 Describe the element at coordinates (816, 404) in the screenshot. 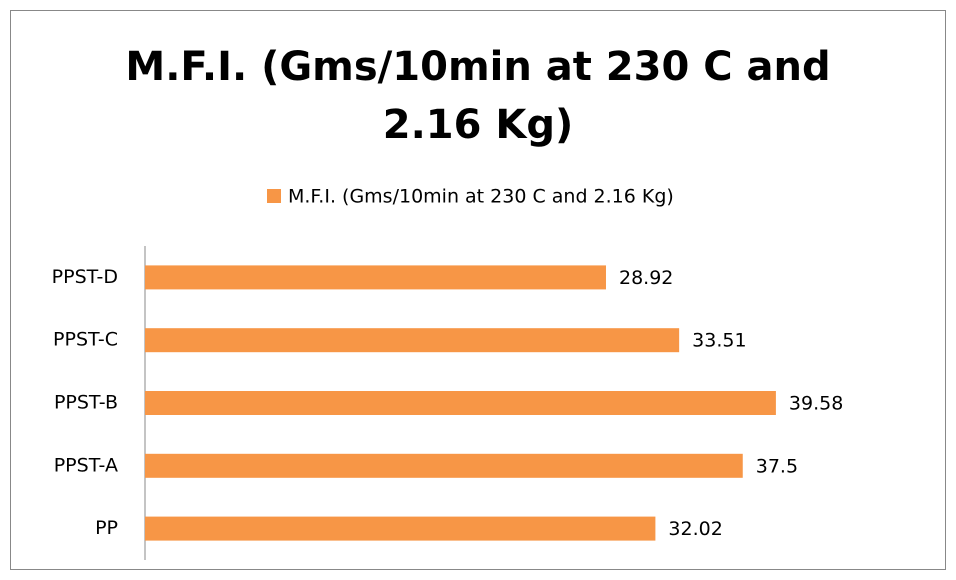

I see `data-label: 39.58` at that location.